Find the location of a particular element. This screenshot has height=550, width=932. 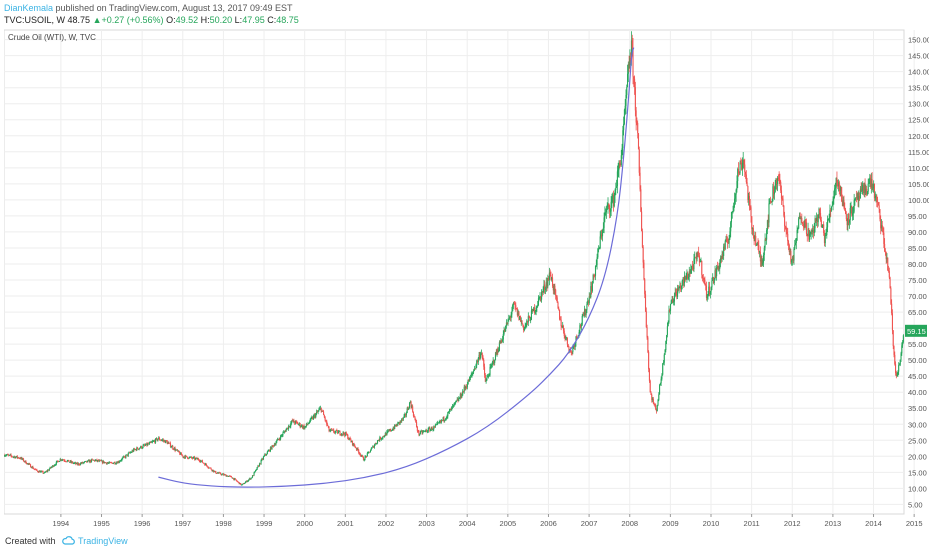

y-tick-label: 130.00 is located at coordinates (918, 104).